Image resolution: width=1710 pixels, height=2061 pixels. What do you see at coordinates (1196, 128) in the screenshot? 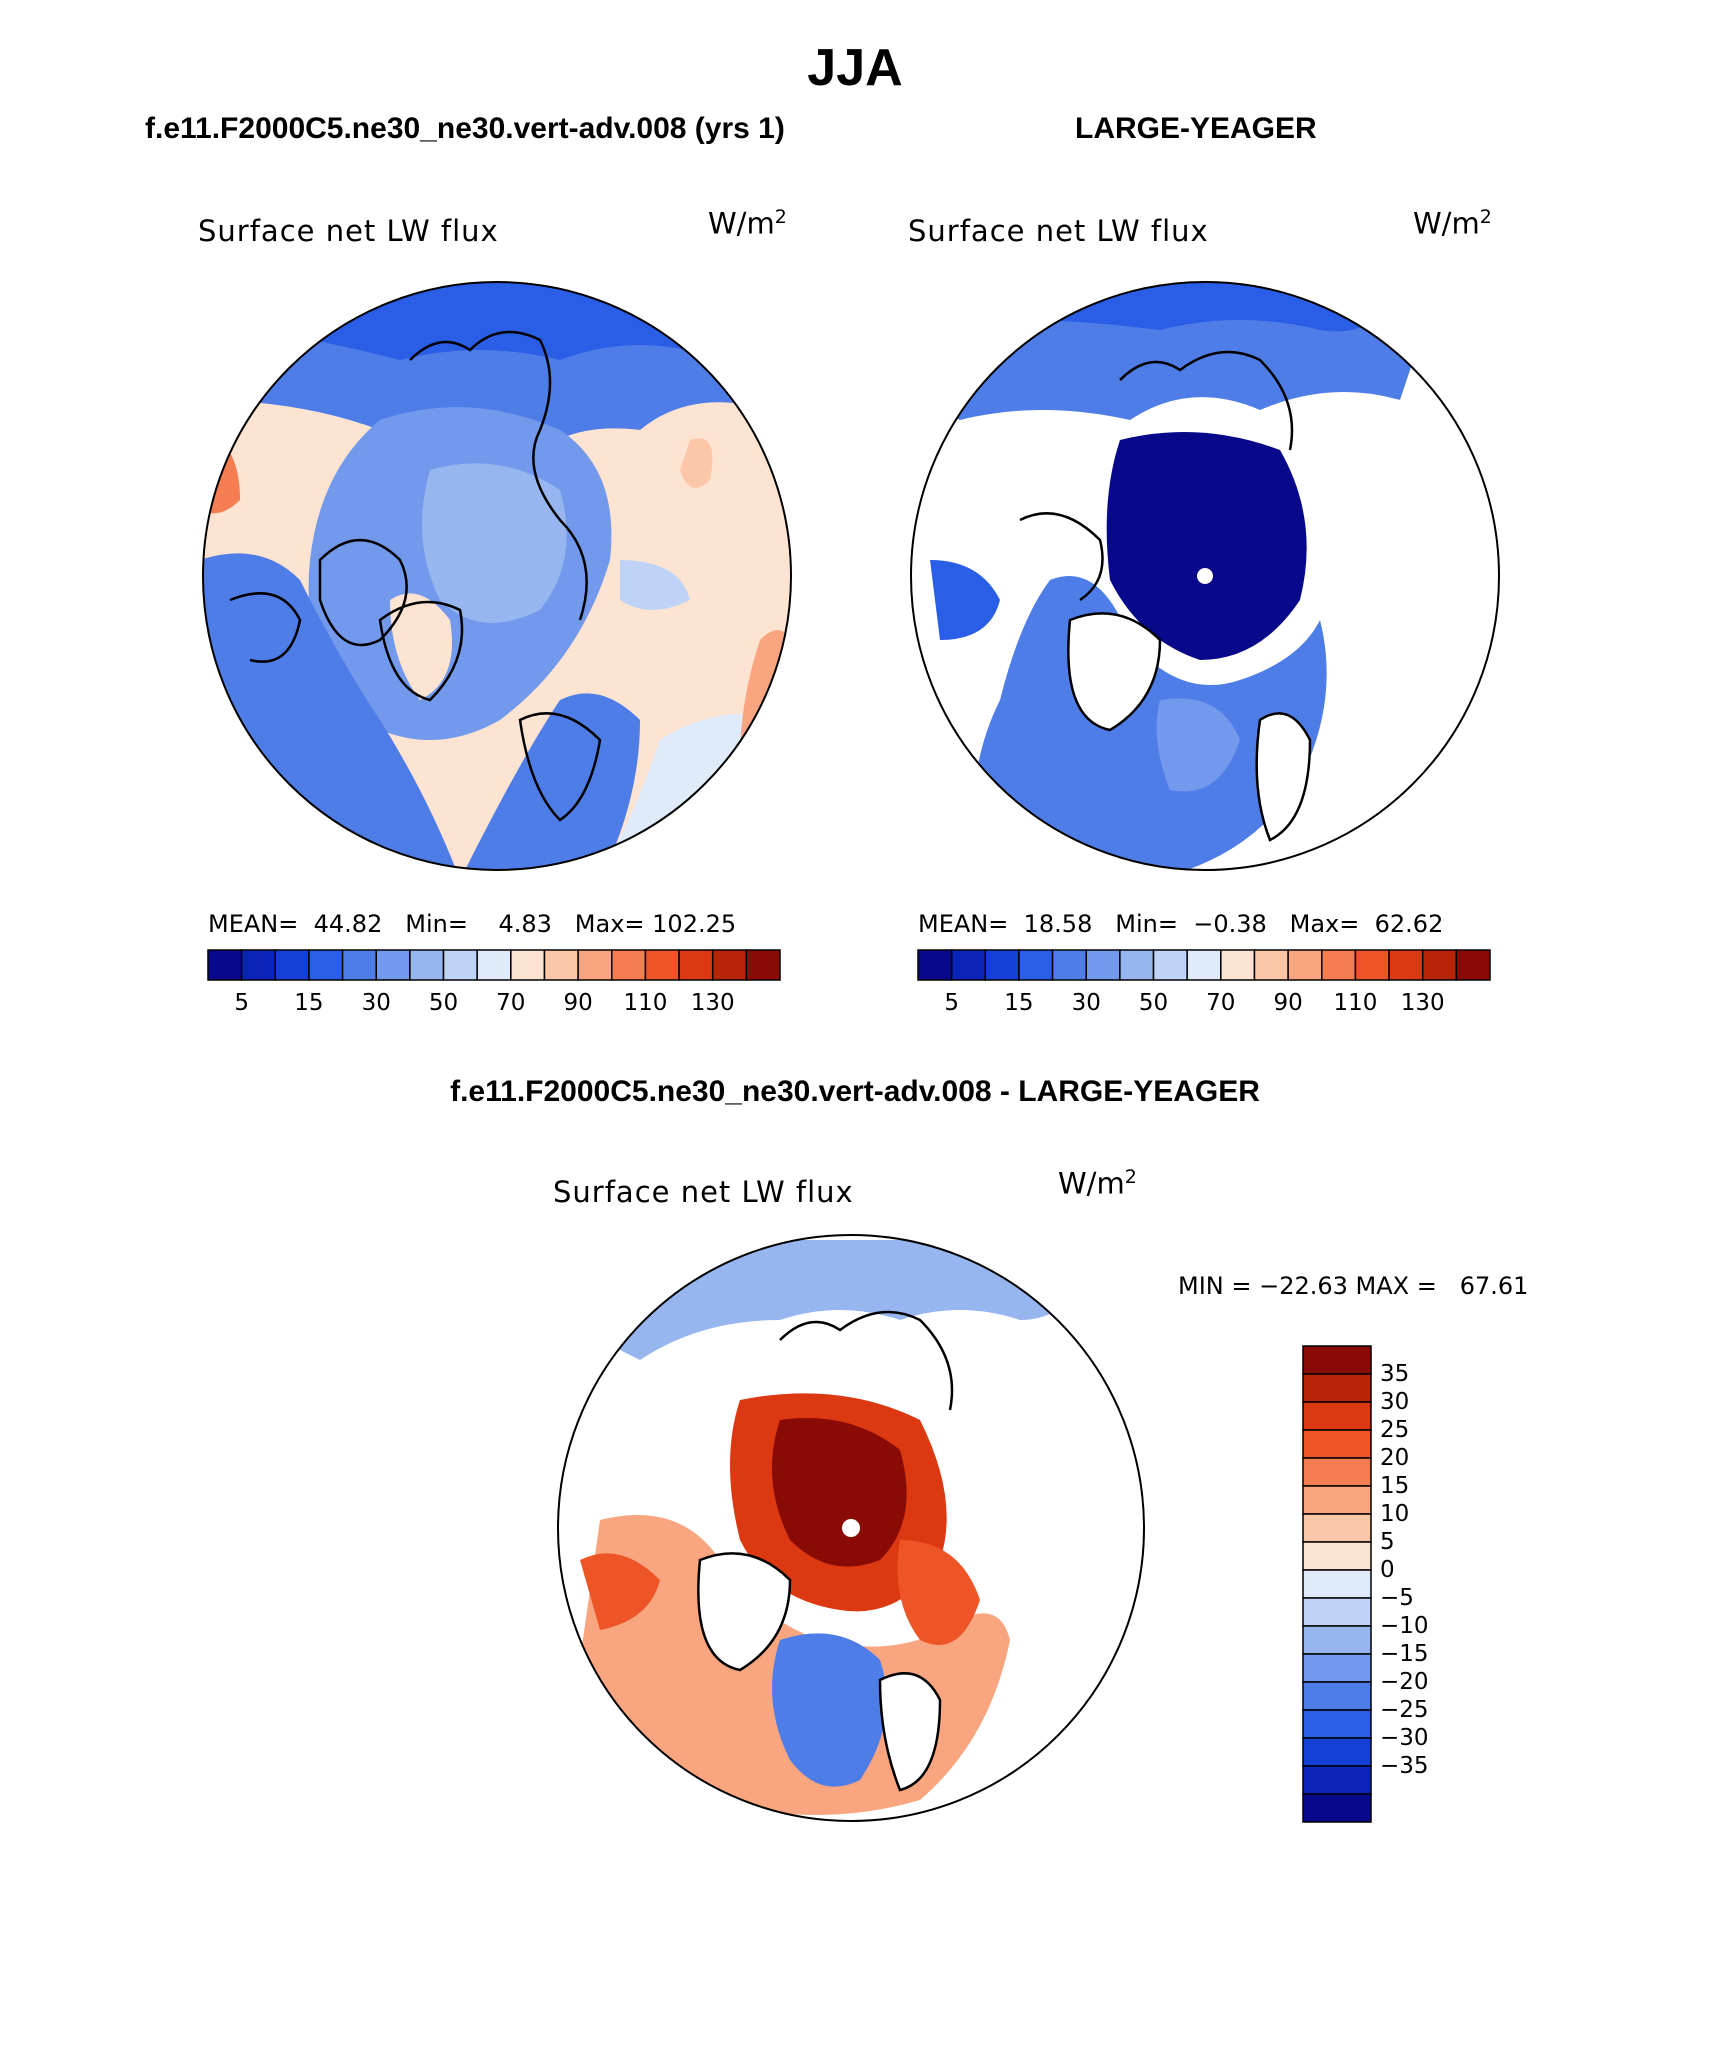
I see `panel-right-subtitle: LARGE-YEAGER` at bounding box center [1196, 128].